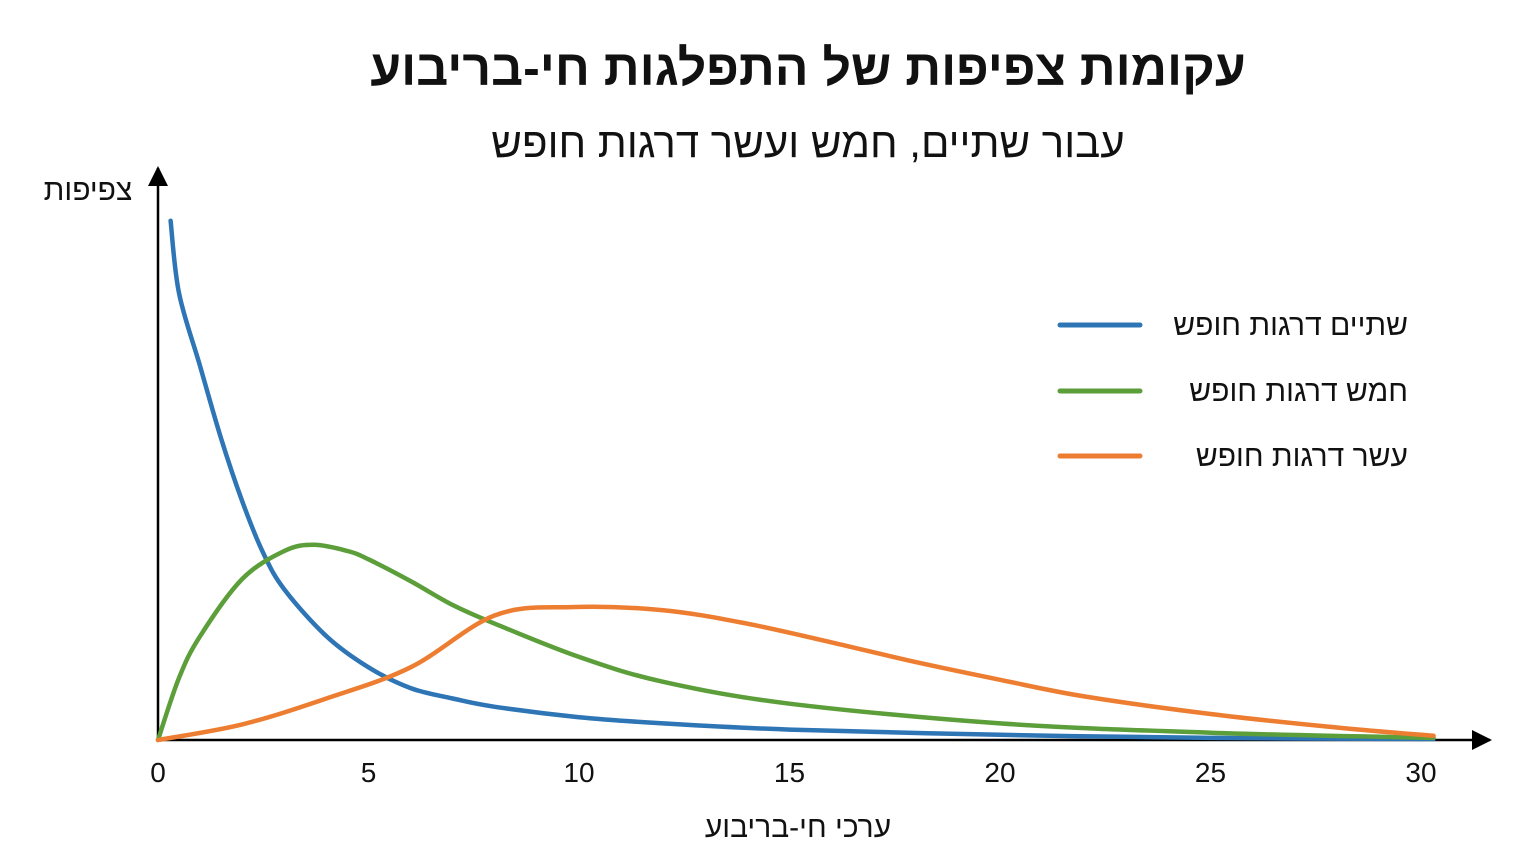  Describe the element at coordinates (578, 772) in the screenshot. I see `x-tick-label: 10` at that location.